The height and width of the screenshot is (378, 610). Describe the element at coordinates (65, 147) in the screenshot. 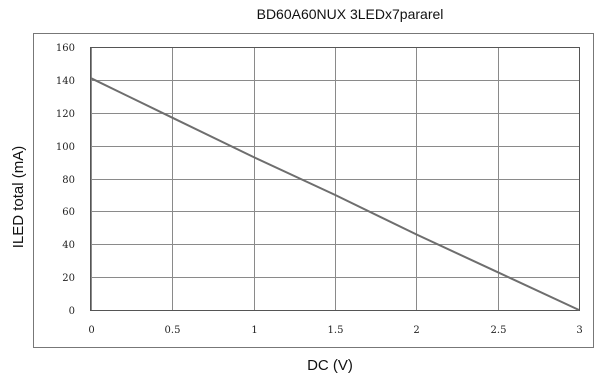

I see `y-tick-label: 100` at that location.